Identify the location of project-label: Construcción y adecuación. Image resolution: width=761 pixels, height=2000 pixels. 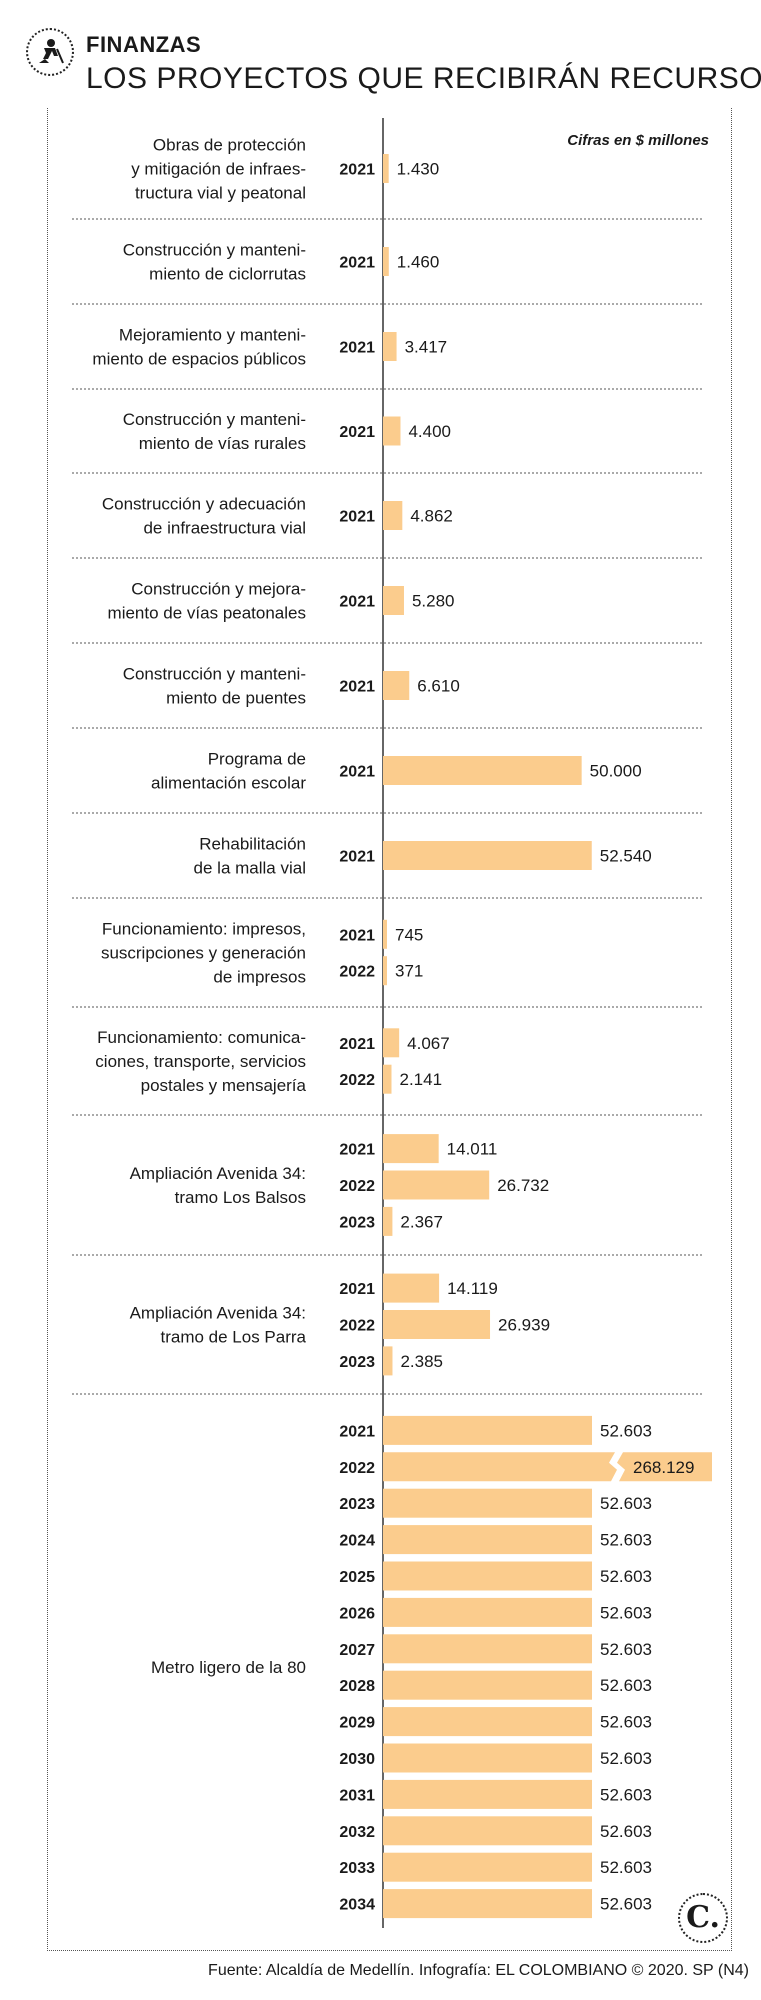
(204, 504).